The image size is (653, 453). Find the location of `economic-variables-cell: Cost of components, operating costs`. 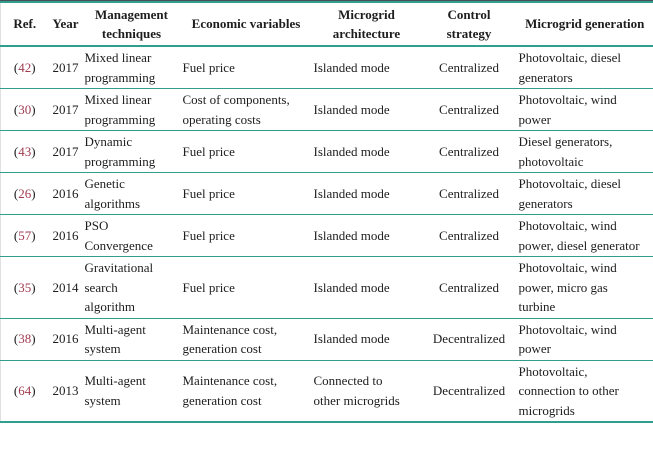

economic-variables-cell: Cost of components, operating costs is located at coordinates (246, 109).